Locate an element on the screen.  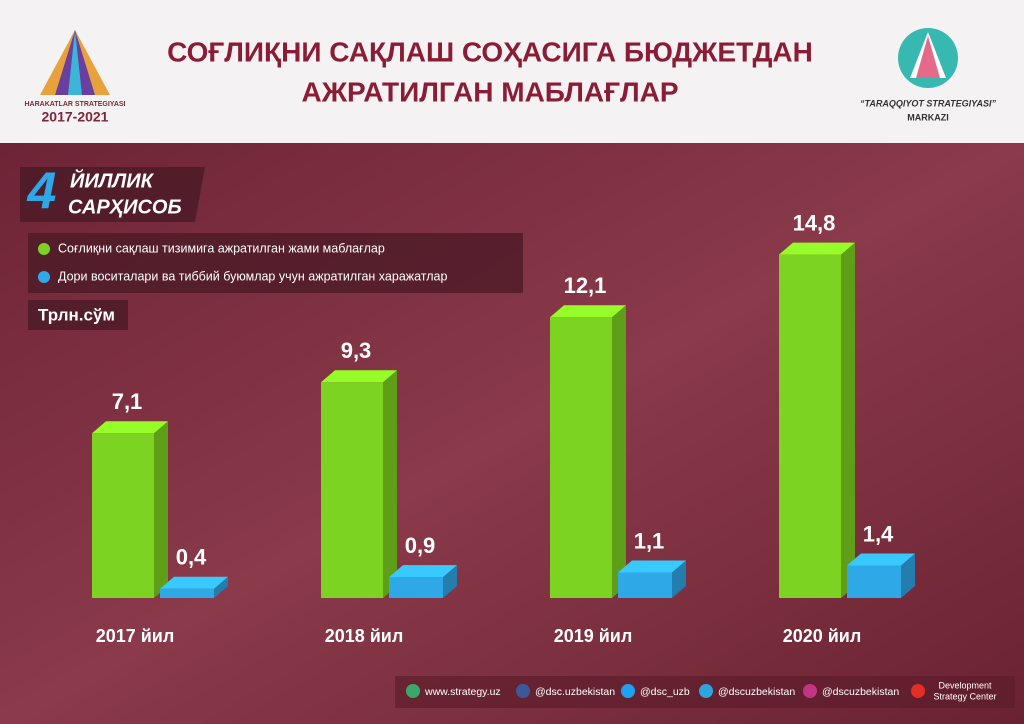
unit-box is located at coordinates (78, 315).